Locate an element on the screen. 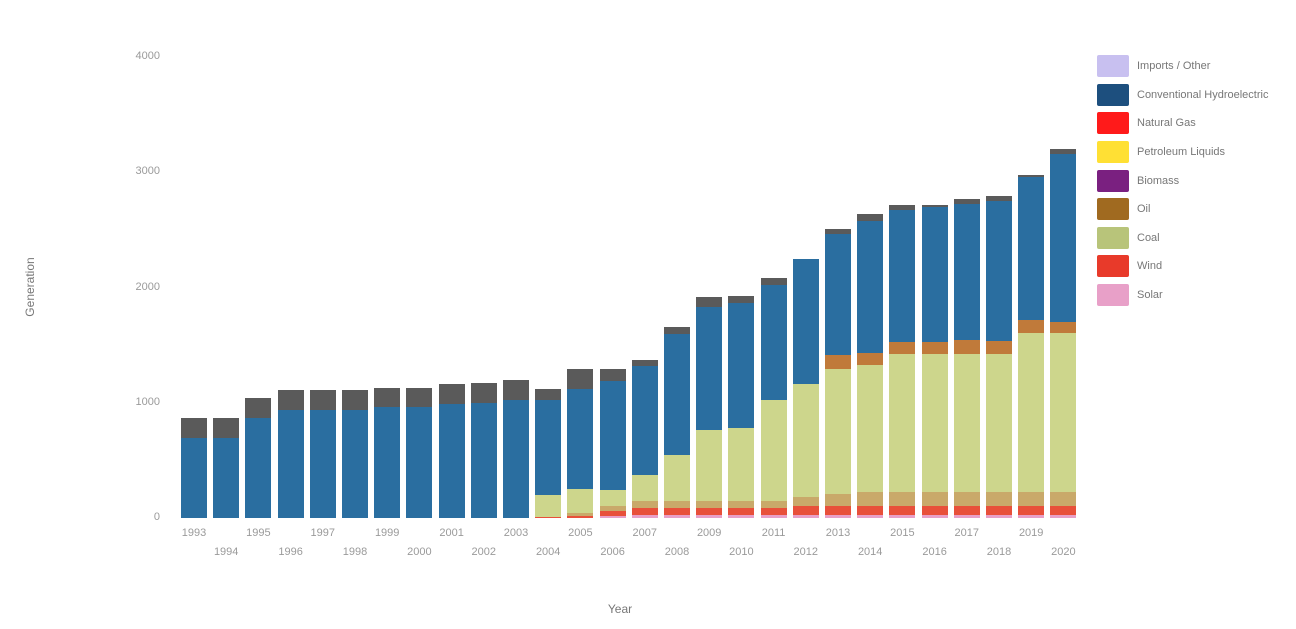 This screenshot has height=629, width=1296. bar-2020 is located at coordinates (1063, 333).